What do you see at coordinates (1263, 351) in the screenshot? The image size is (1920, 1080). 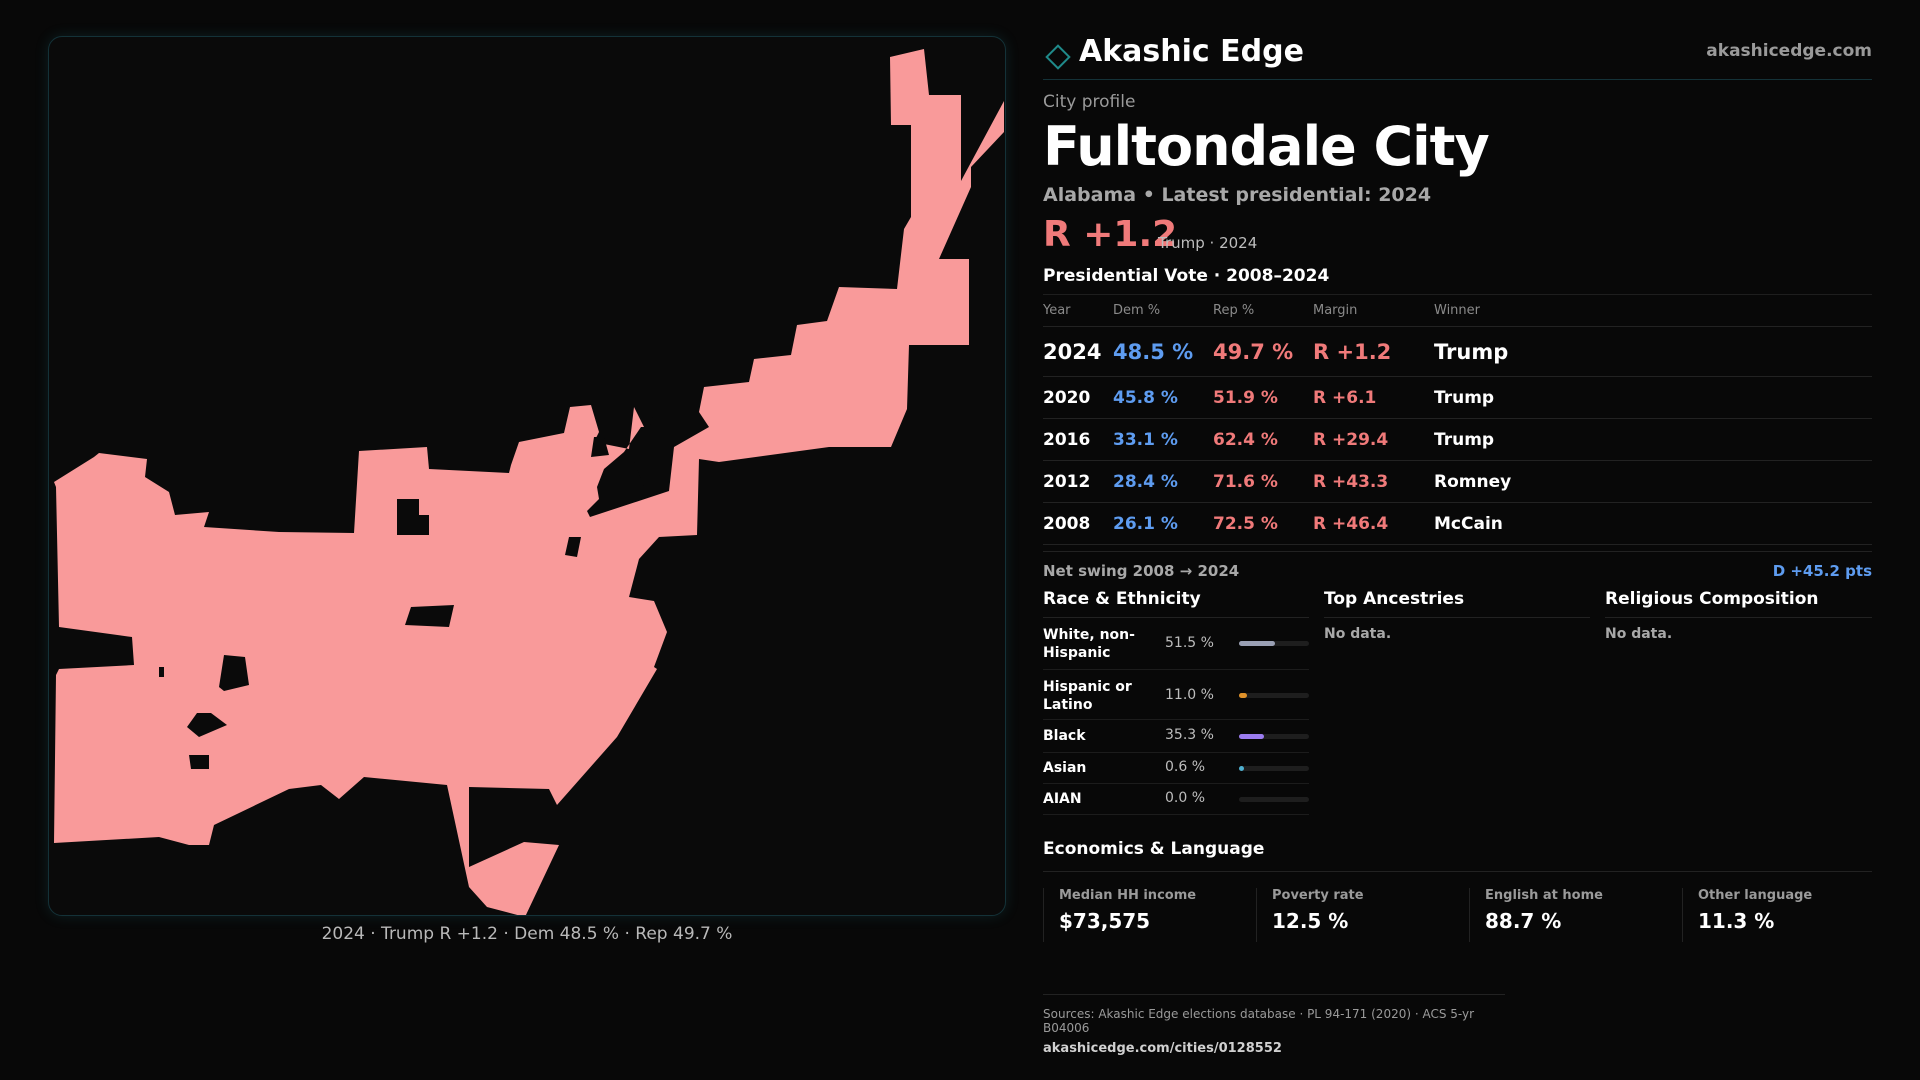 I see `cell-rep: 49.7 %` at bounding box center [1263, 351].